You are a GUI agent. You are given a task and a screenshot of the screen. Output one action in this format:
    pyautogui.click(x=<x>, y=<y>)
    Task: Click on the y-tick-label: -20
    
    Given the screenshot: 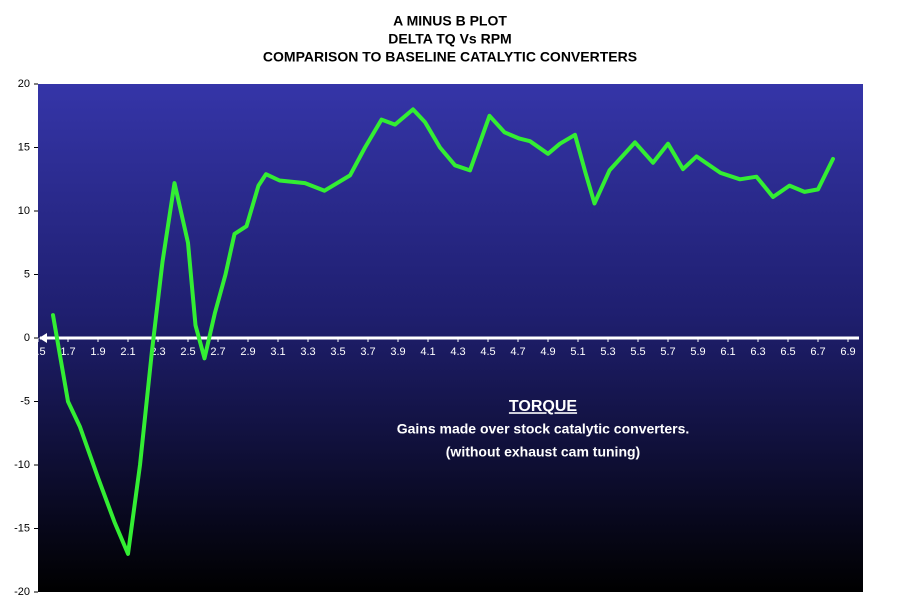 What is the action you would take?
    pyautogui.click(x=22, y=592)
    